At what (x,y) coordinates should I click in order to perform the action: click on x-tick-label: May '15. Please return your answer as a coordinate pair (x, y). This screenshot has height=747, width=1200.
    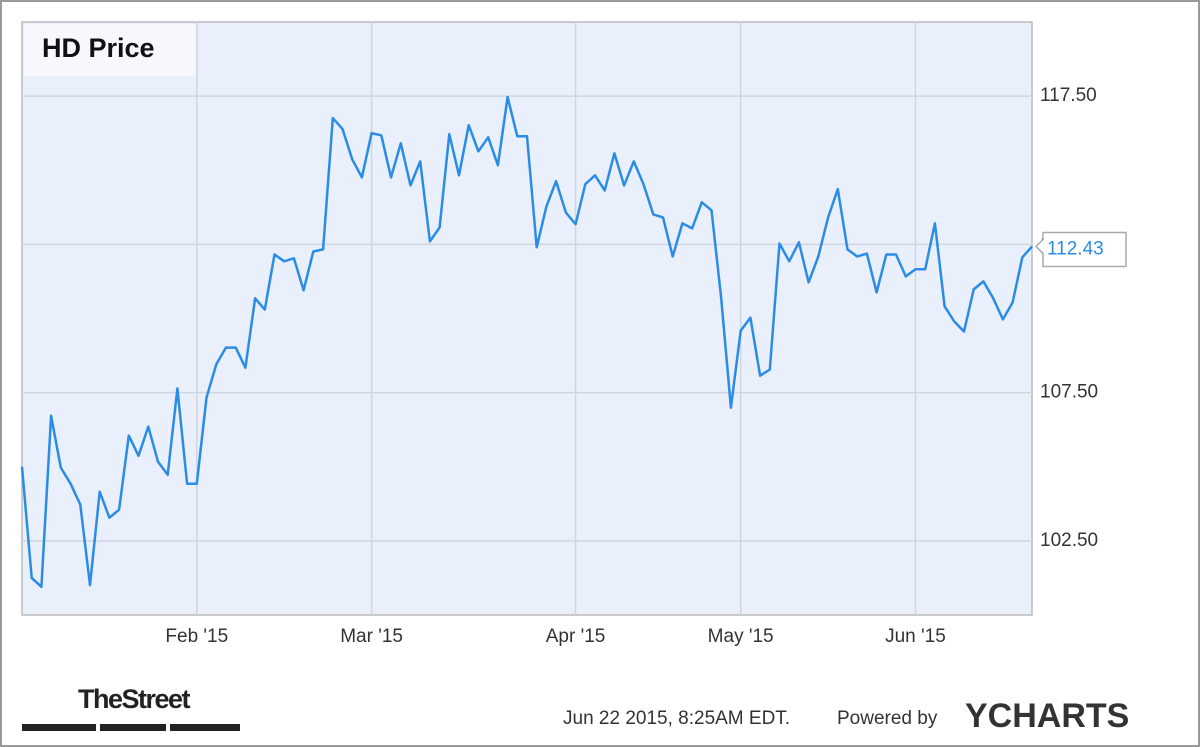
    Looking at the image, I should click on (741, 636).